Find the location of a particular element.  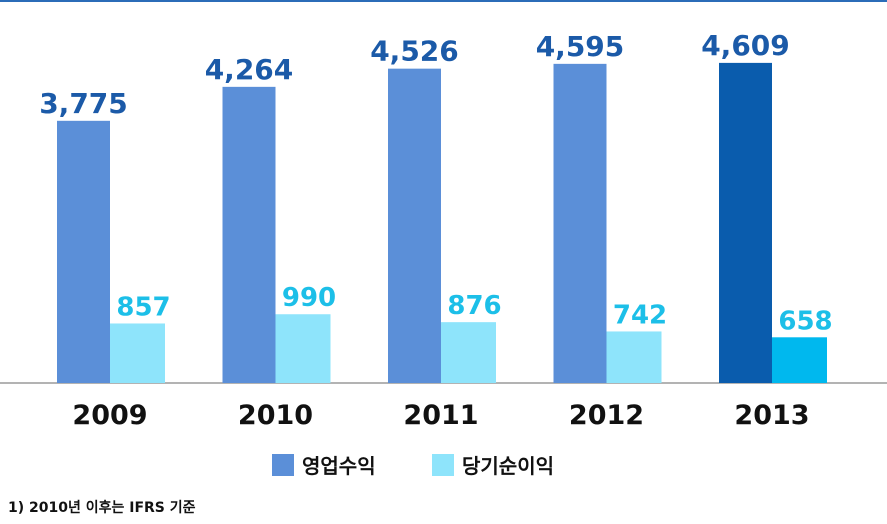

data-label: 4,609 is located at coordinates (745, 45).